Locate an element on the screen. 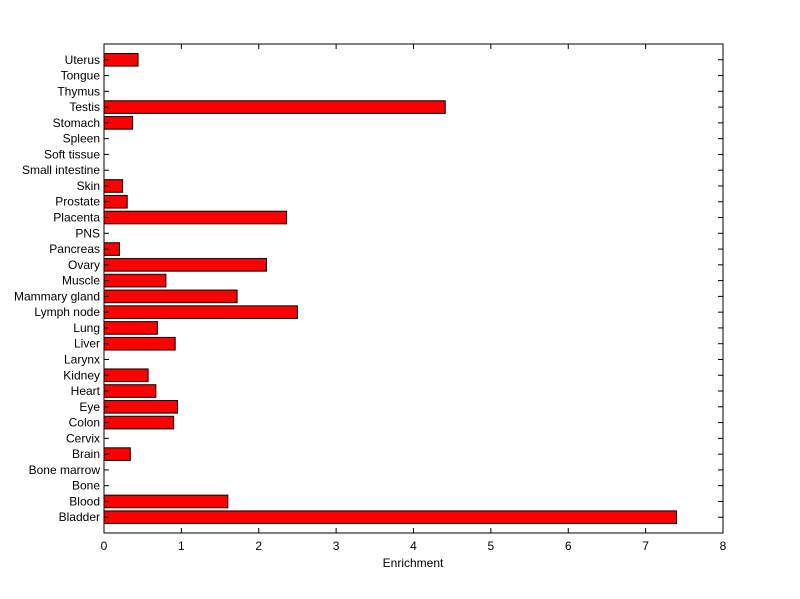 The width and height of the screenshot is (800, 599). y-tick-label: Soft tissue is located at coordinates (72, 154).